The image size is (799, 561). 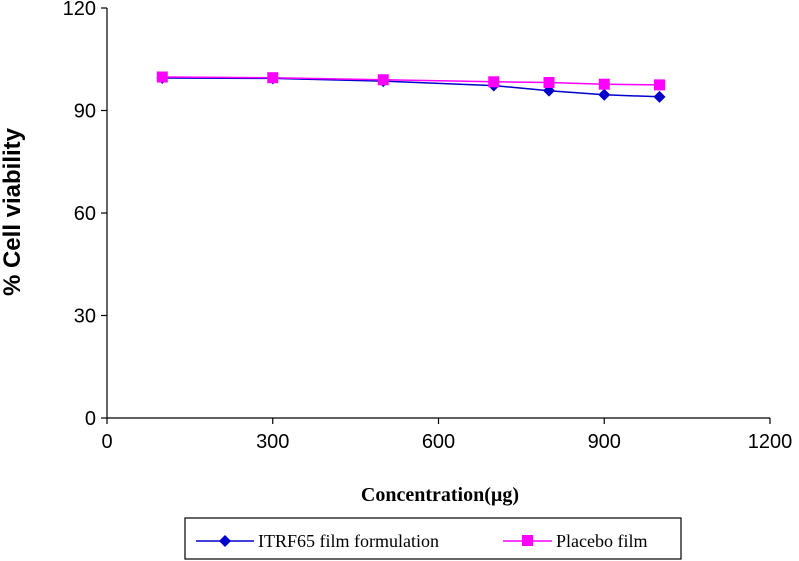 I want to click on y-axis-title: % Cell viability, so click(x=13, y=211).